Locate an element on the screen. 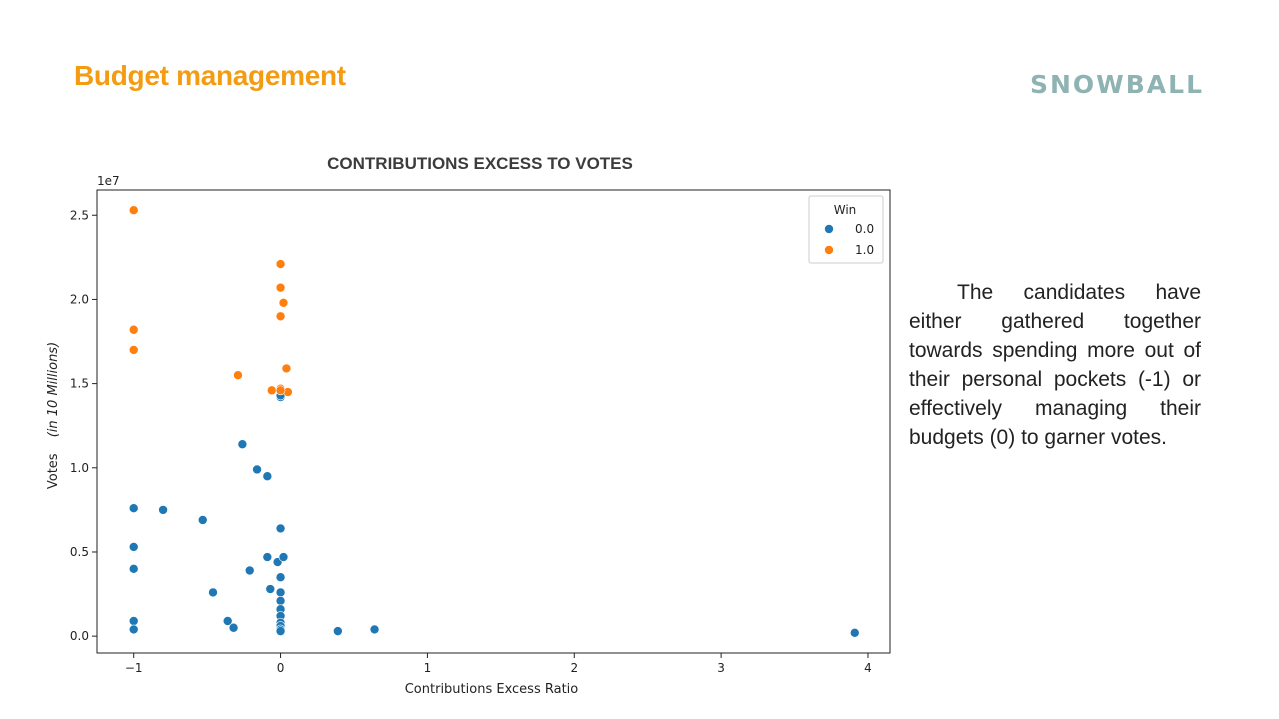 The height and width of the screenshot is (719, 1279). chart-title: CONTRIBUTIONS EXCESS TO VOTES is located at coordinates (480, 163).